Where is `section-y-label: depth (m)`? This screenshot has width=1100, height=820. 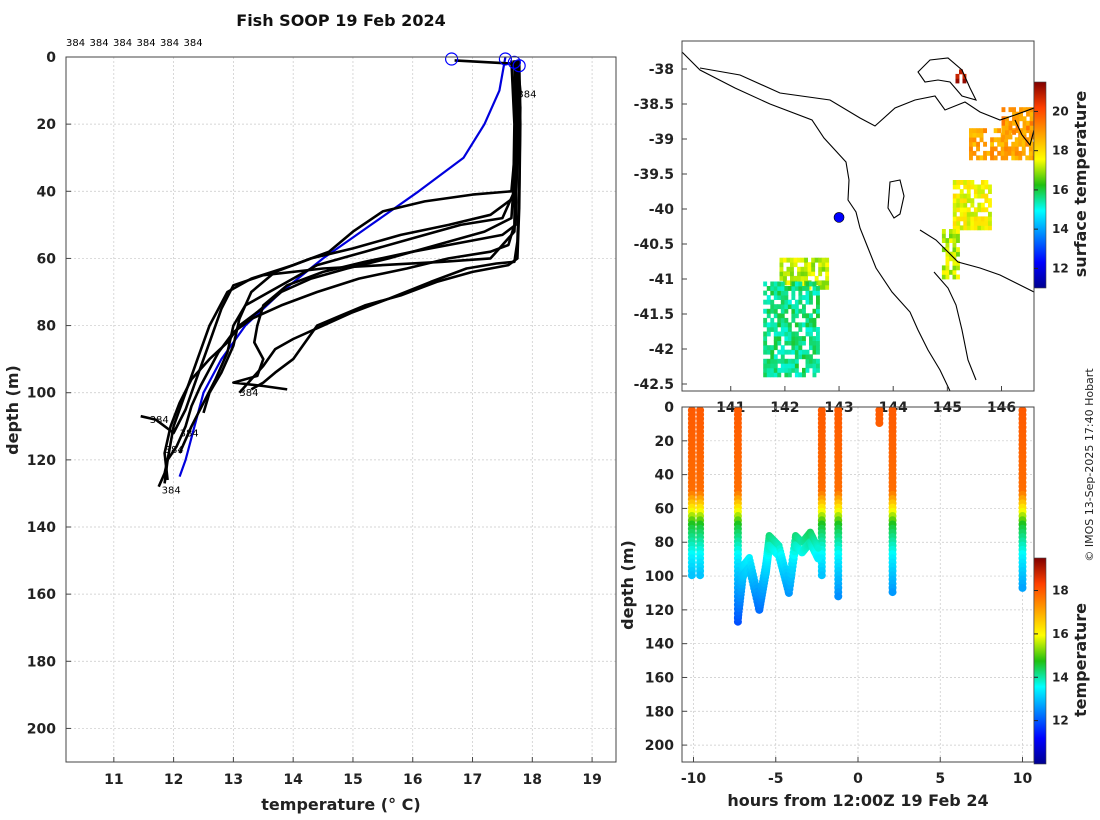
section-y-label: depth (m) is located at coordinates (627, 585).